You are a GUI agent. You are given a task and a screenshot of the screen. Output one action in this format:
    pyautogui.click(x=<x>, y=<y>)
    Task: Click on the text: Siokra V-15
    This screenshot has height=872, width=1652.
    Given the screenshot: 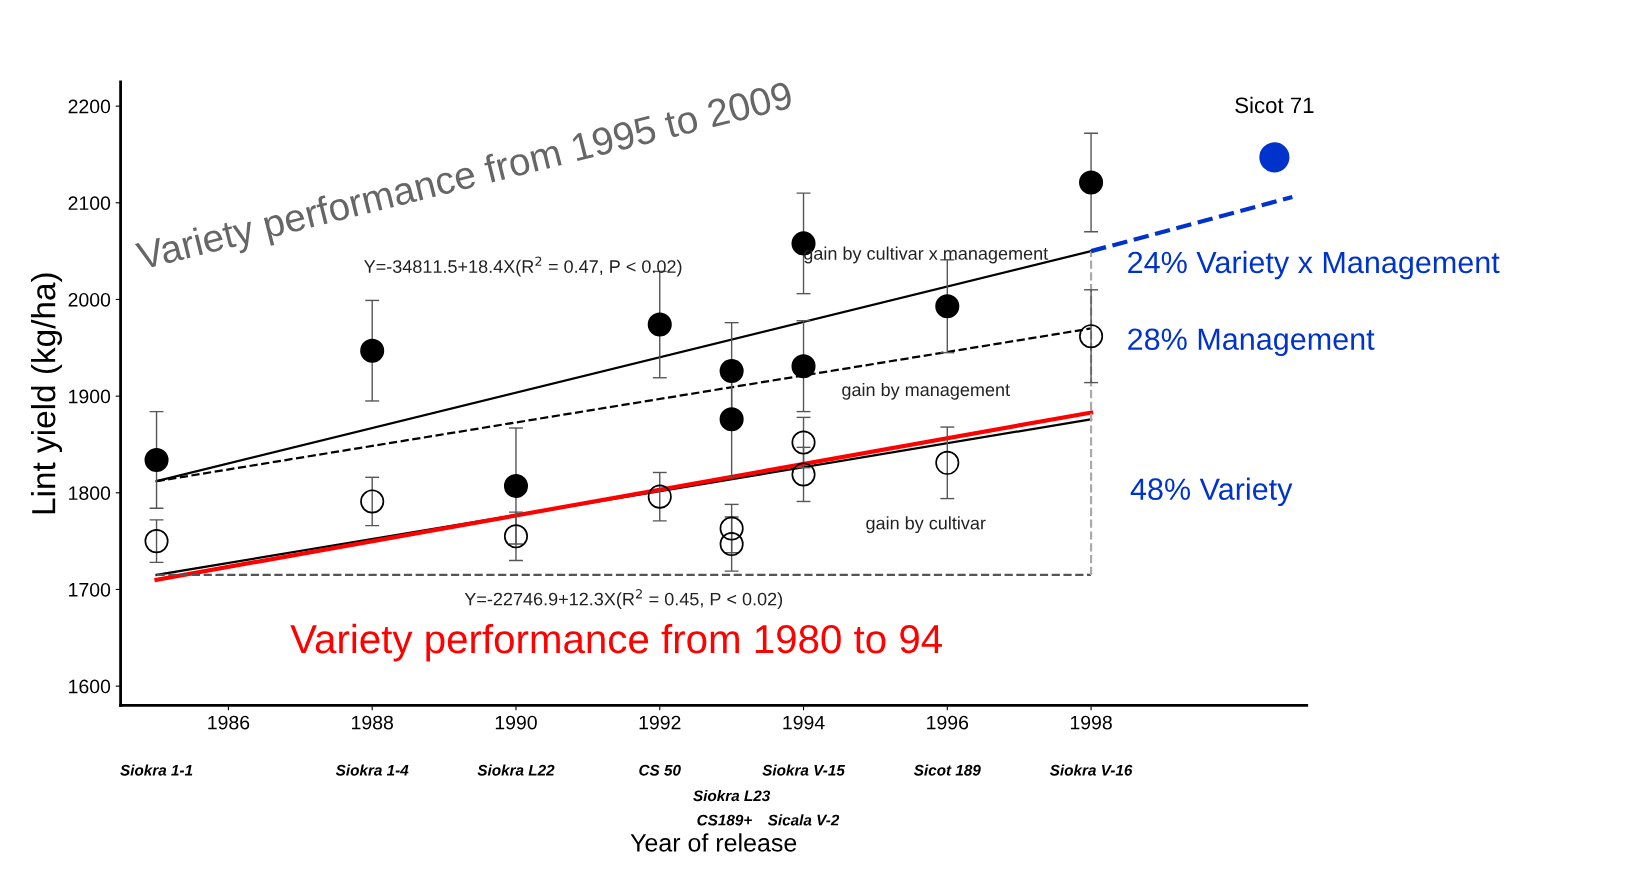 What is the action you would take?
    pyautogui.click(x=804, y=770)
    